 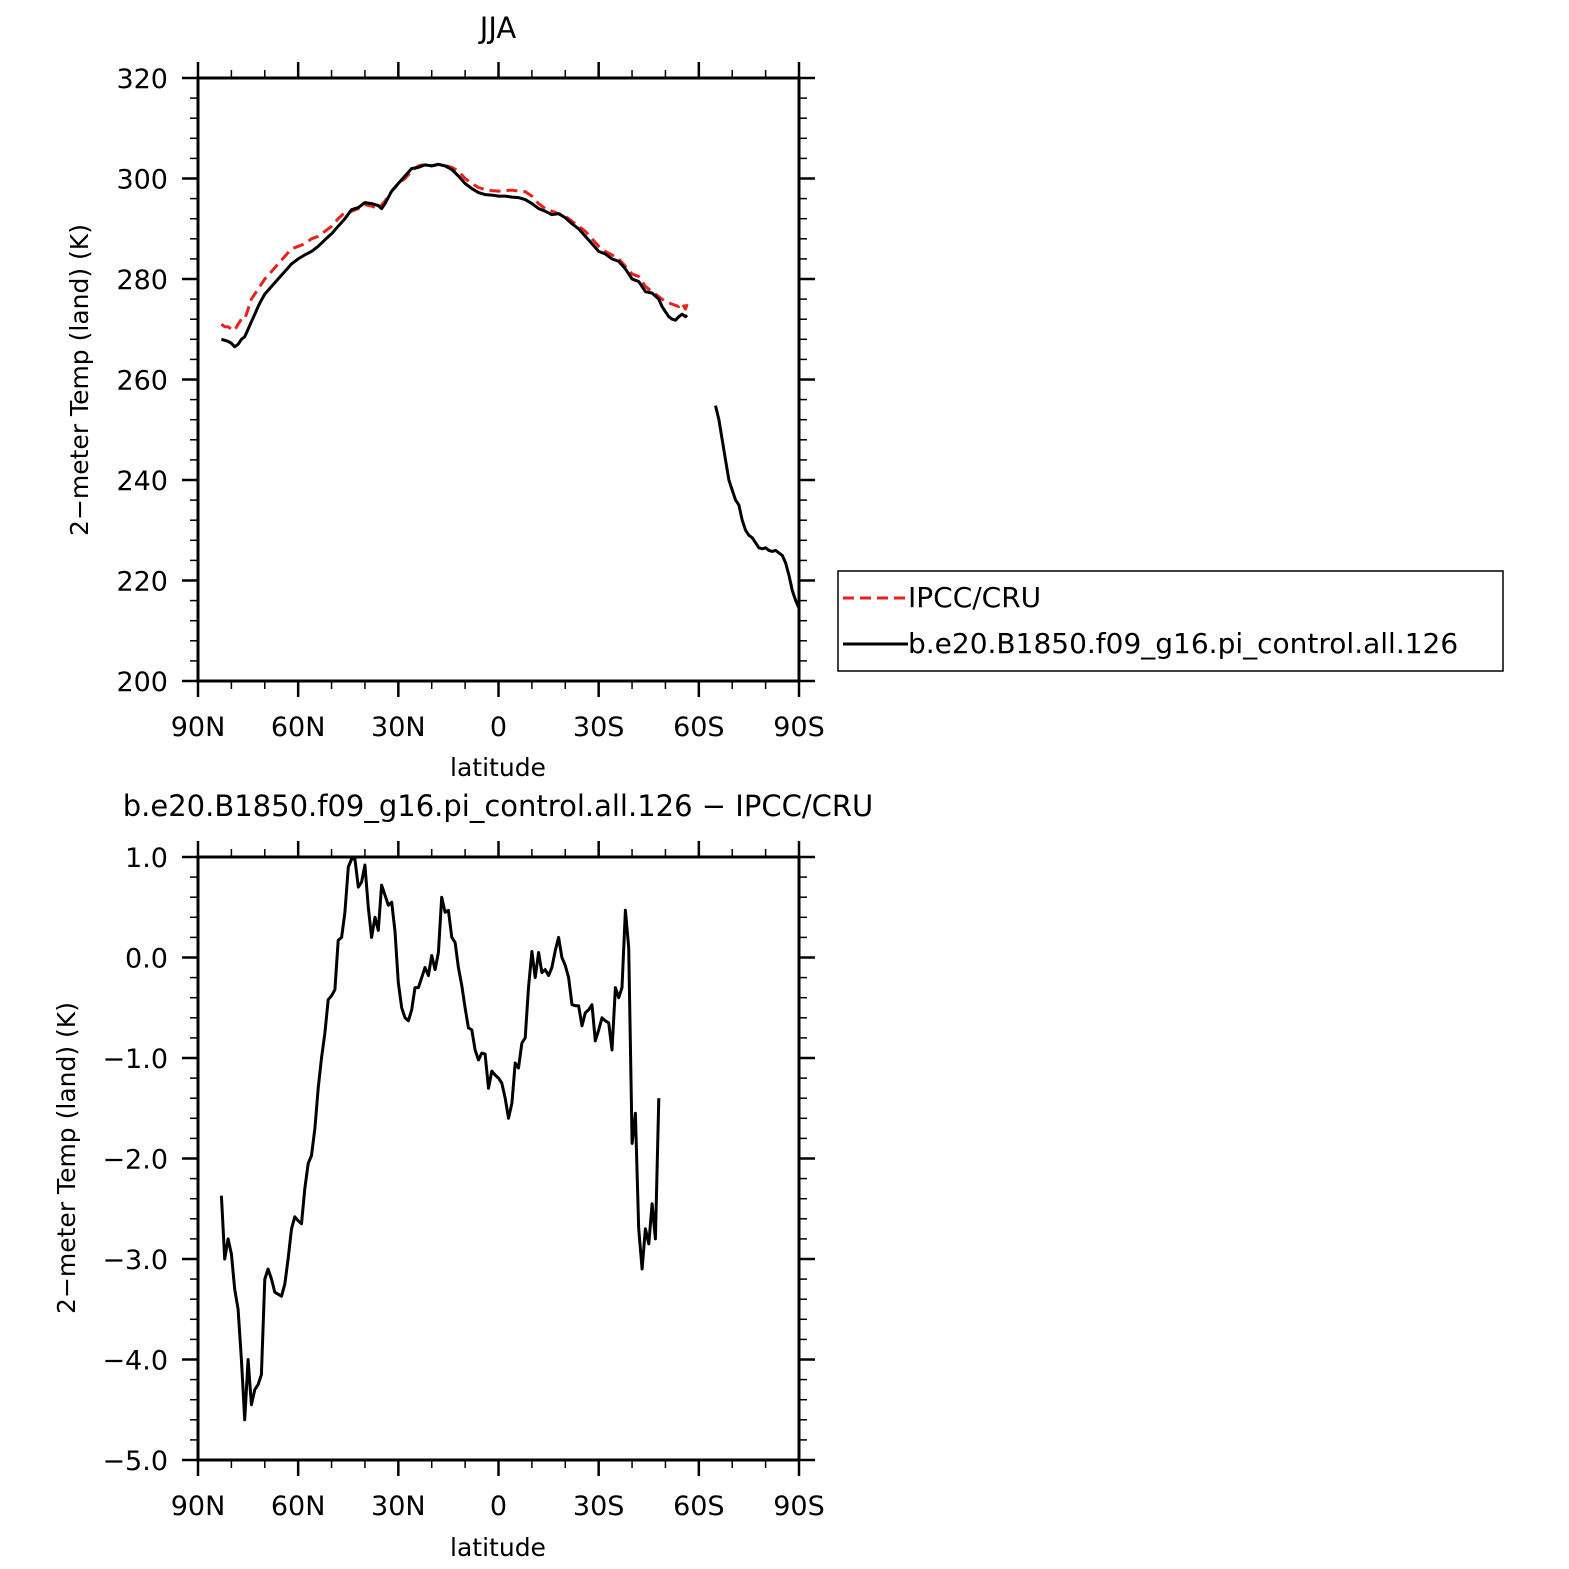 I want to click on y-tick-label: 320, so click(x=142, y=79).